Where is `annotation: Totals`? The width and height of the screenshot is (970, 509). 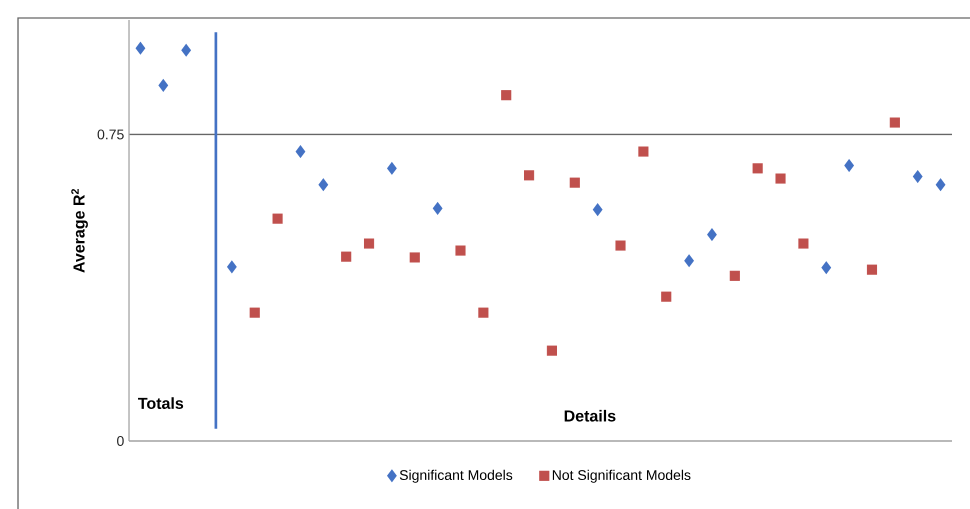 annotation: Totals is located at coordinates (161, 403).